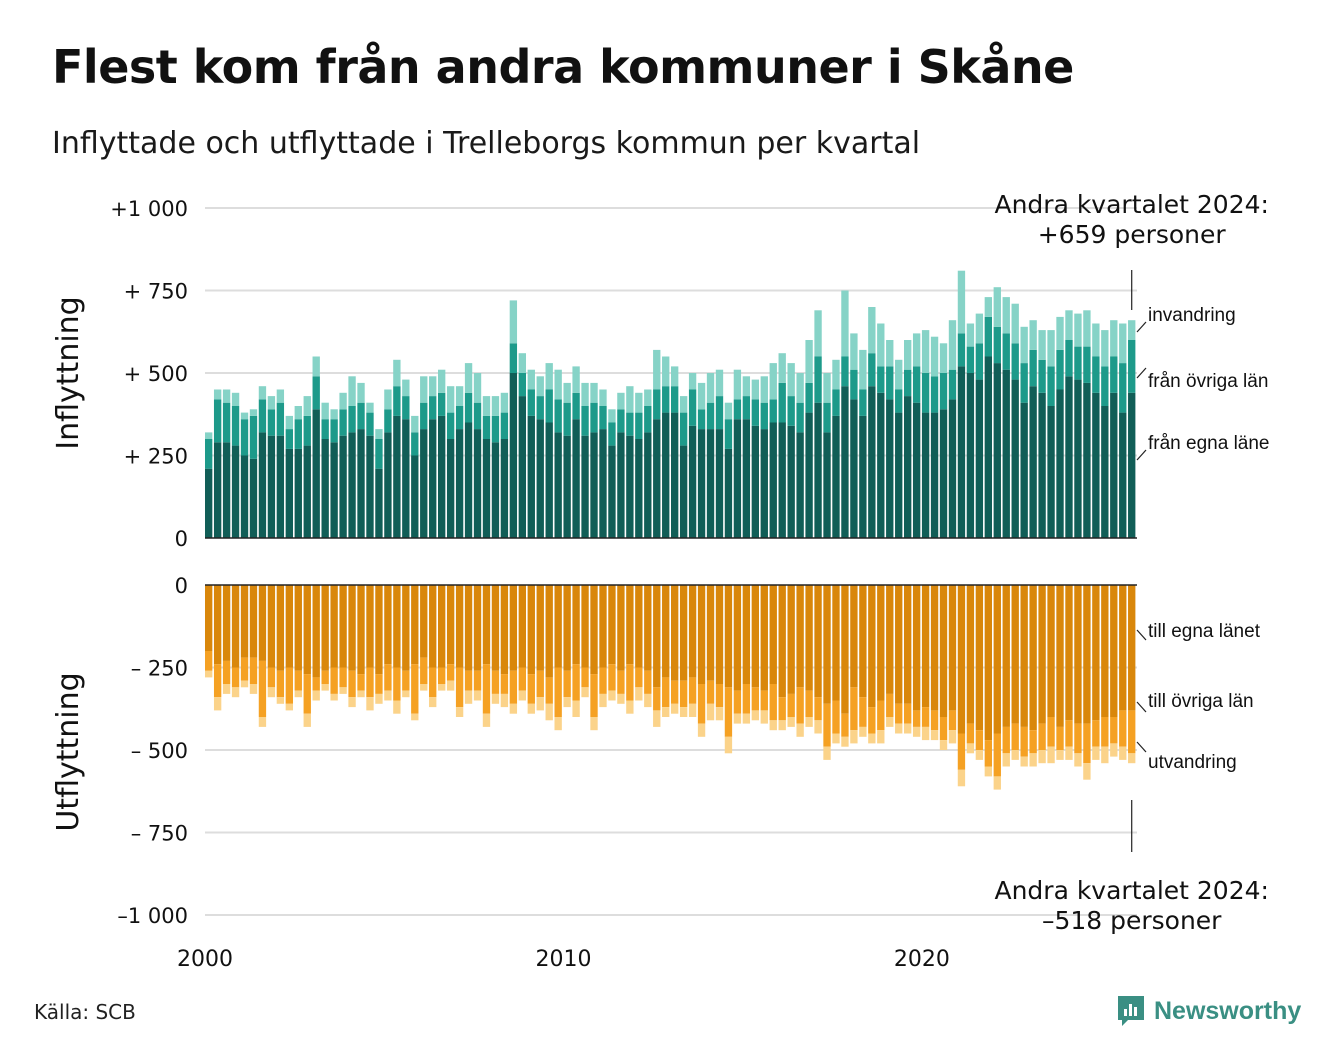 The image size is (1340, 1060). Describe the element at coordinates (563, 959) in the screenshot. I see `x-tick-label: 2010` at that location.